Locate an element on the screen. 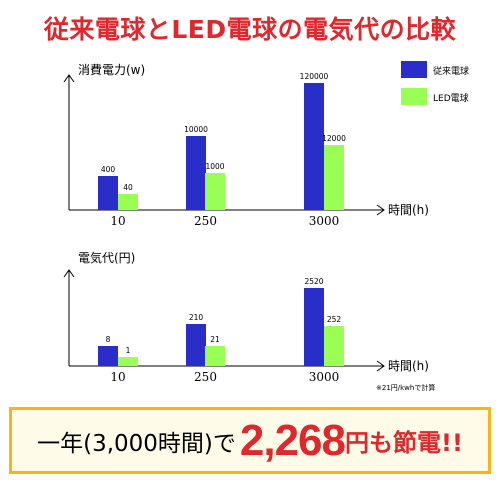 This screenshot has width=500, height=500. legend: 従来電球 LED電球 is located at coordinates (435, 83).